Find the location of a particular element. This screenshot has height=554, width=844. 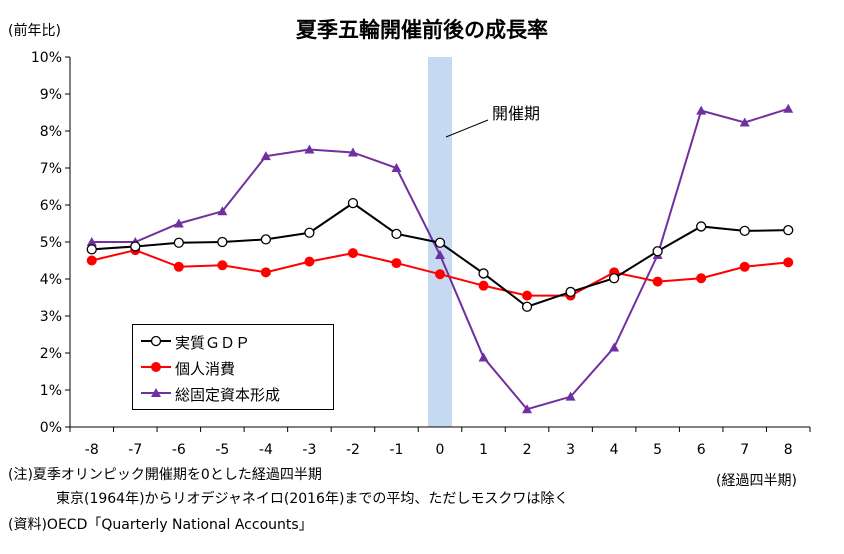

y-tick-label: 7% is located at coordinates (51, 169).